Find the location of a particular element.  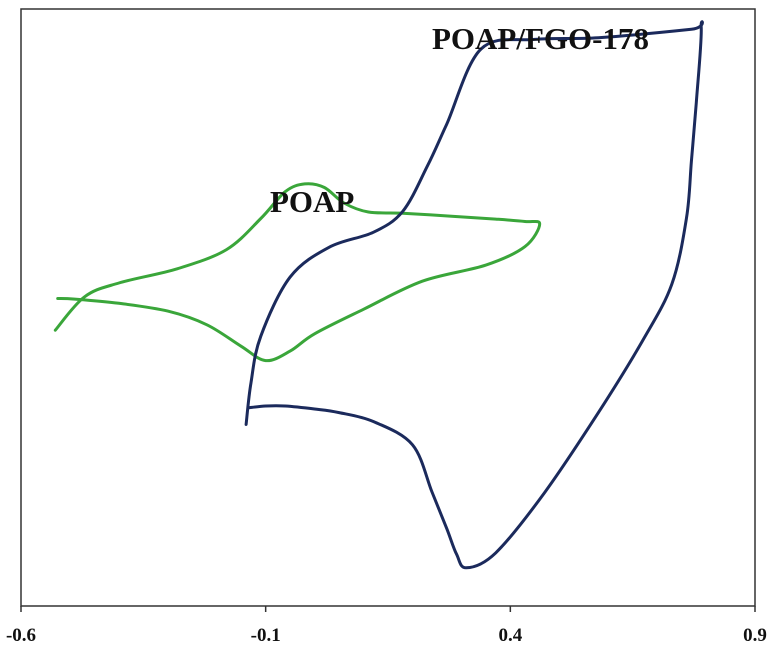

x-tick-label: 0.9 is located at coordinates (755, 635).